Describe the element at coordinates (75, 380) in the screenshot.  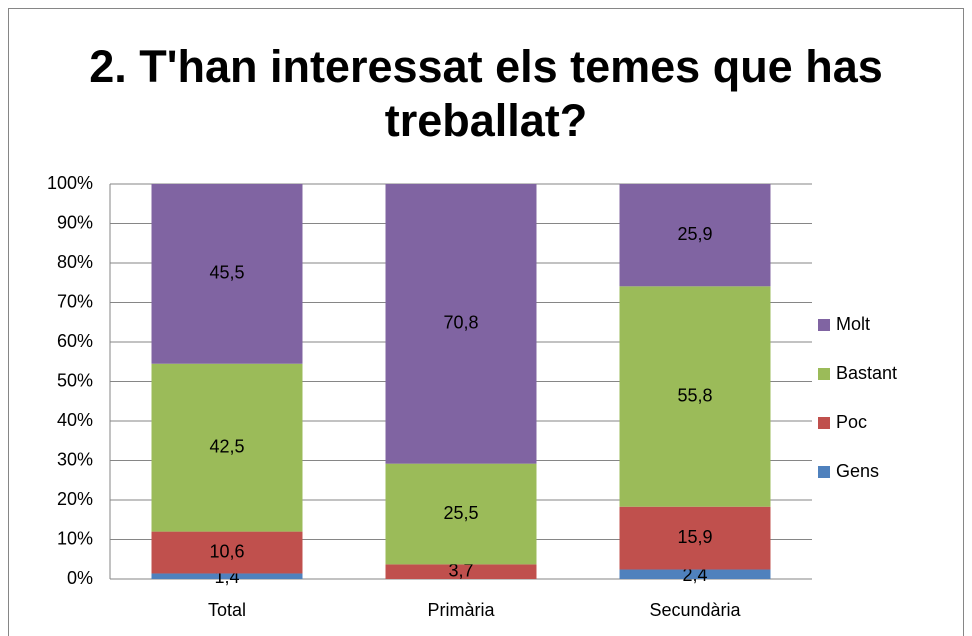
I see `y-tick-label: 50%` at that location.